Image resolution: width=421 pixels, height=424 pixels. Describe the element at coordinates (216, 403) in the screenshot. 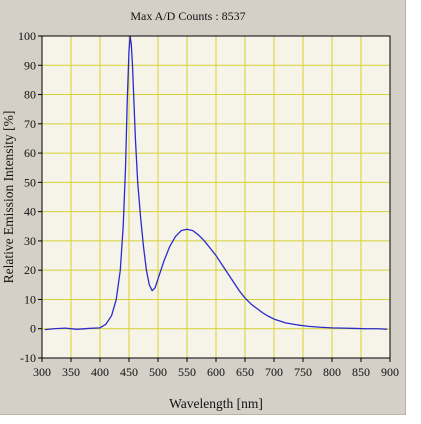

I see `x-axis-title: Wavelength [nm]` at that location.